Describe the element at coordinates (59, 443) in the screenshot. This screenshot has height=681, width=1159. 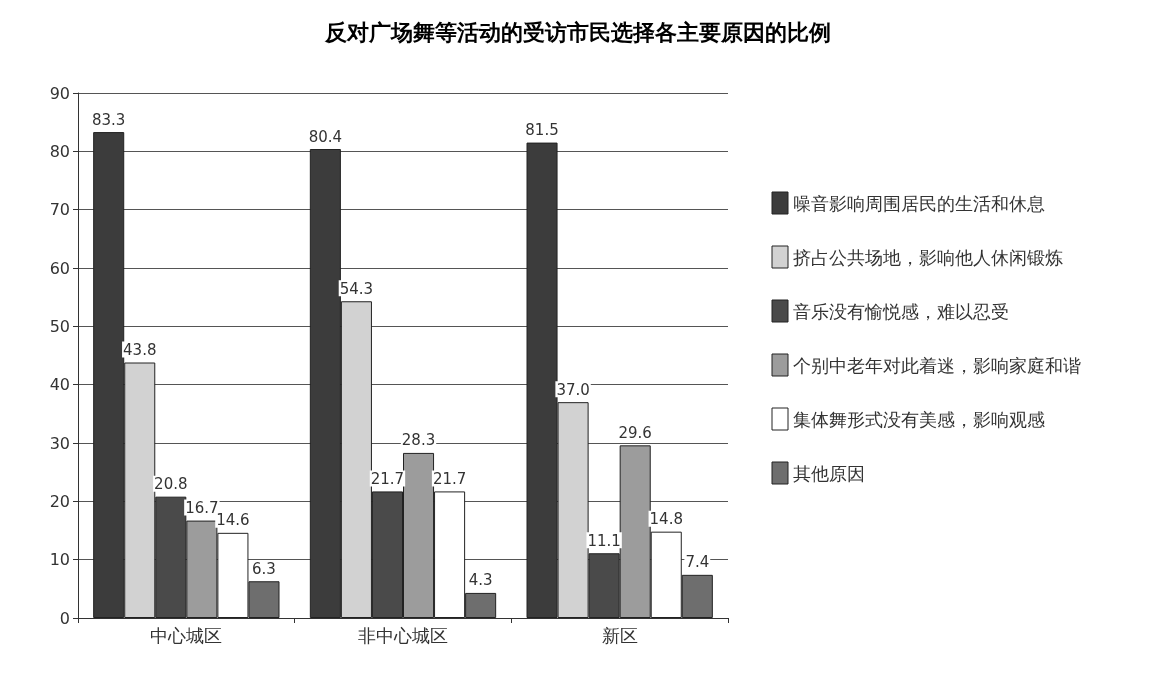
I see `y-tick-label: 30` at that location.